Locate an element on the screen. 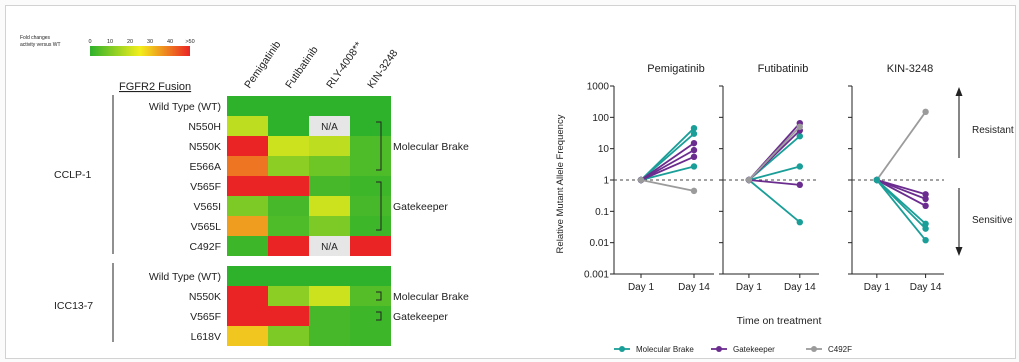  line-panel-0: Pemigatinib Day 1 Day 14 is located at coordinates (662, 178).